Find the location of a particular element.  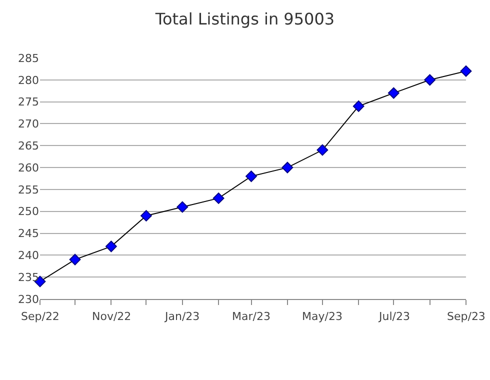

y-tick-label: 265 is located at coordinates (28, 145).